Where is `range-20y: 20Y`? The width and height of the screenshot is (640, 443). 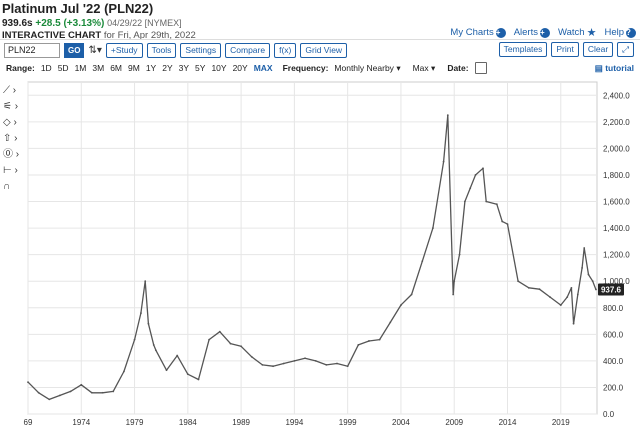 range-20y: 20Y is located at coordinates (240, 68).